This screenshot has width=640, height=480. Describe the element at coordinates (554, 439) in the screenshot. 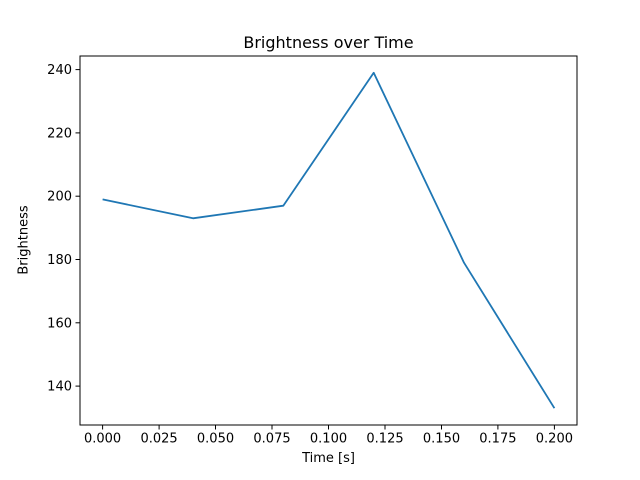

I see `x-tick-label: 0.200` at that location.